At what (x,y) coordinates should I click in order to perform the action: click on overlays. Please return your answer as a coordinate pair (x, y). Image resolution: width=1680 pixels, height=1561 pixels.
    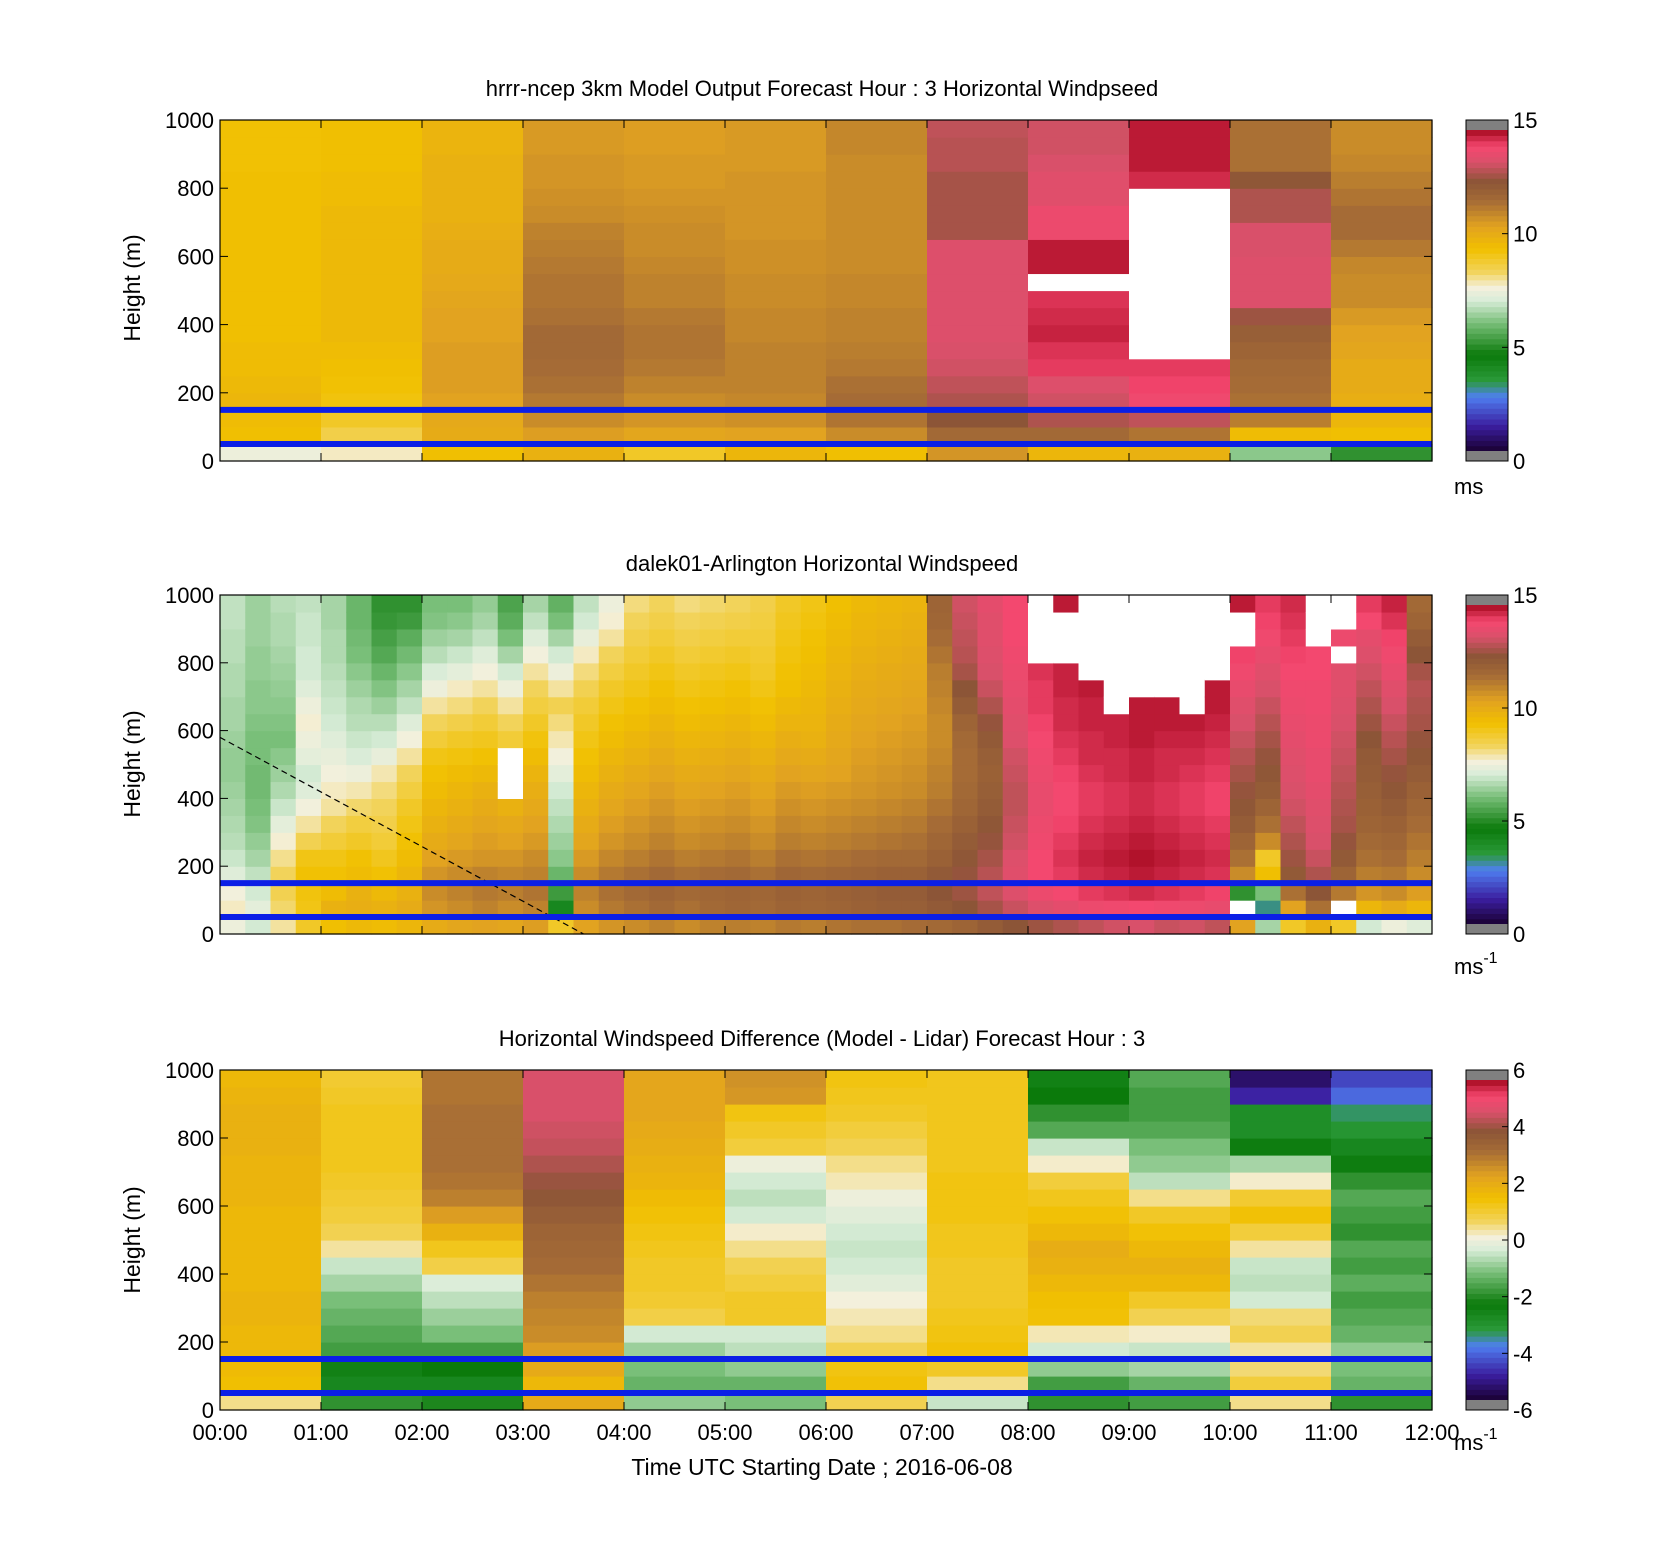
    Looking at the image, I should click on (826, 426).